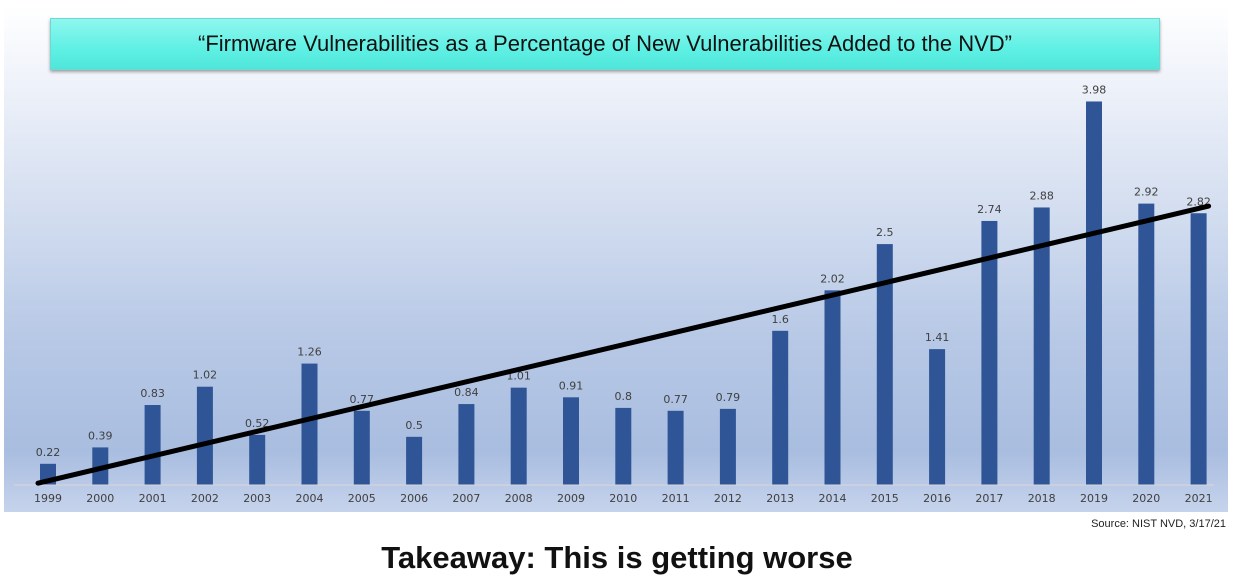 Image resolution: width=1234 pixels, height=584 pixels. What do you see at coordinates (1094, 498) in the screenshot?
I see `x-tick-label-2019: 2019` at bounding box center [1094, 498].